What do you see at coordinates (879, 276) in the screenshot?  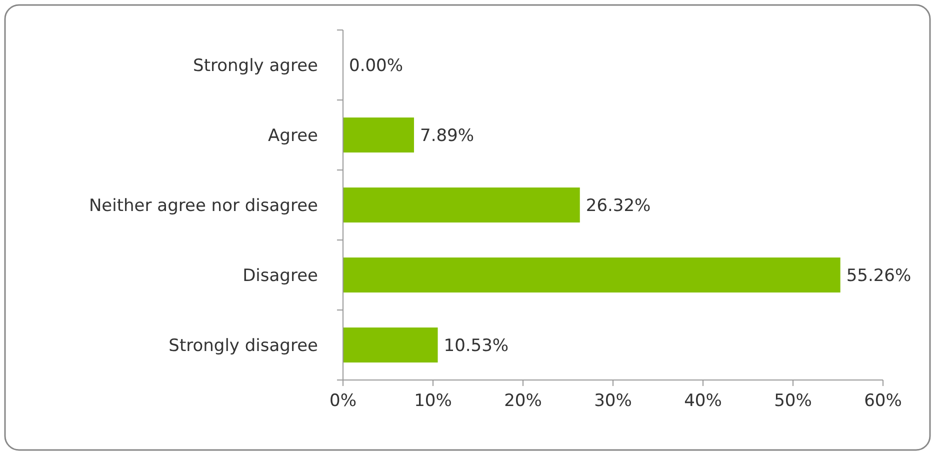 I see `data-label: 55.26%` at bounding box center [879, 276].